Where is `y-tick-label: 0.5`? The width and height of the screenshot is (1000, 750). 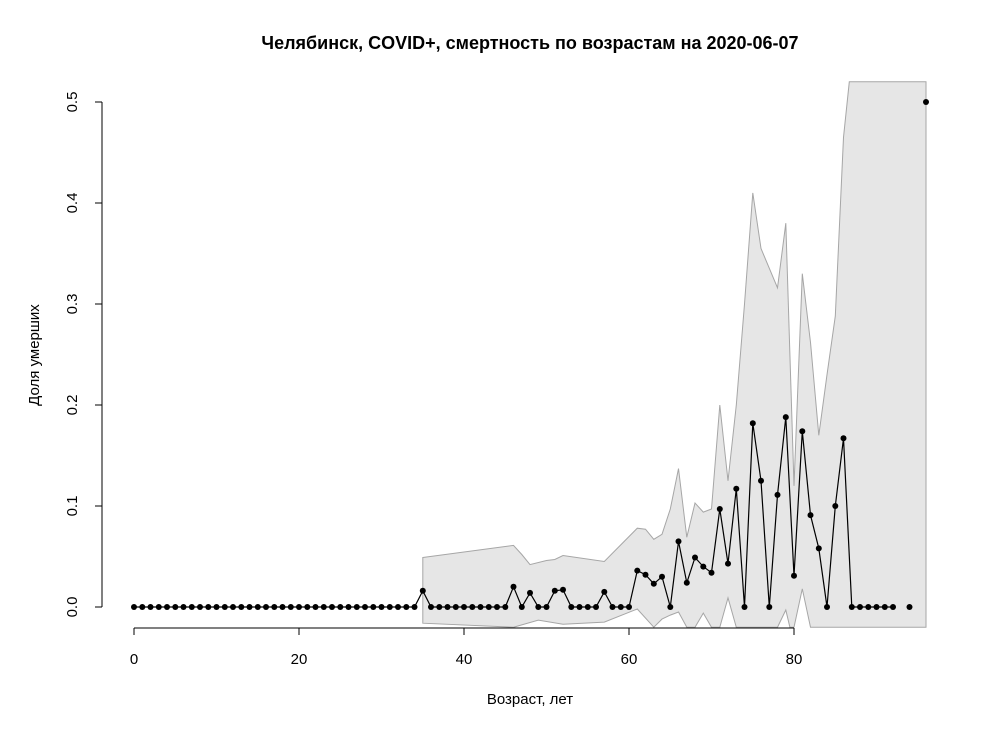
y-tick-label: 0.5 is located at coordinates (72, 102).